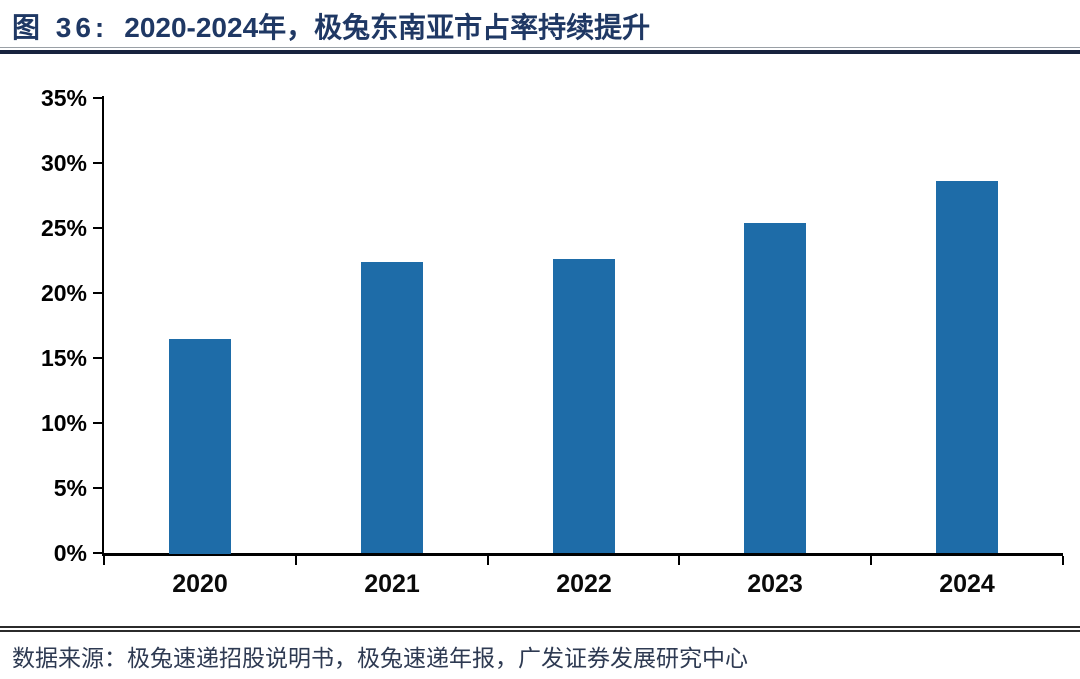  I want to click on y-axis-tick-label: 15%, so click(63, 358).